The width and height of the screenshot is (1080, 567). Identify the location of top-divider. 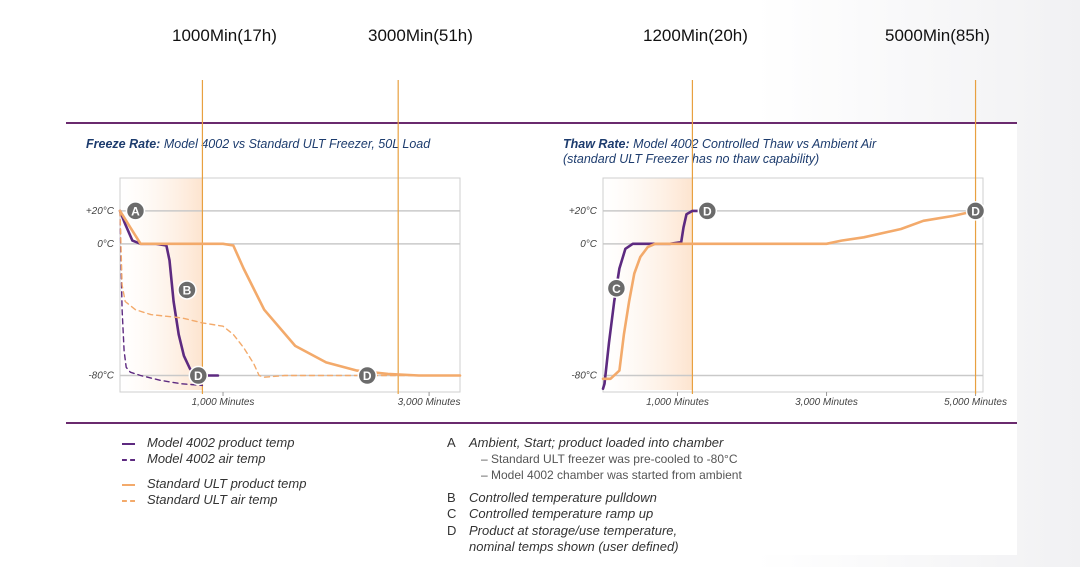
(541, 123).